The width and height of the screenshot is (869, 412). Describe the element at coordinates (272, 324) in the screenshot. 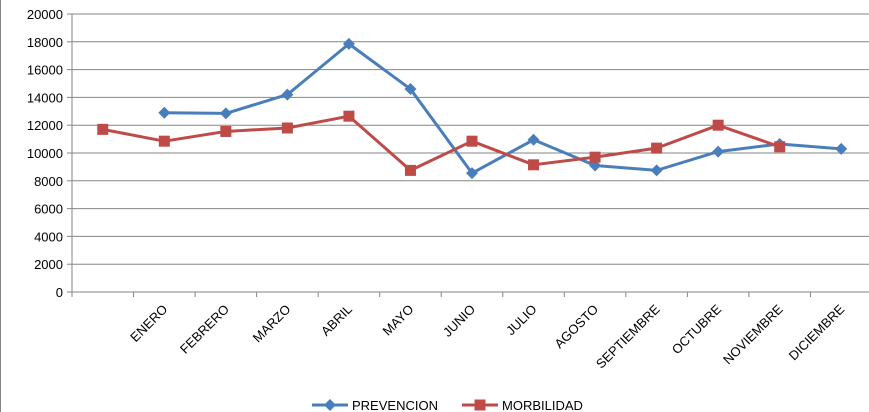

I see `x-tick-label: MARZO` at that location.